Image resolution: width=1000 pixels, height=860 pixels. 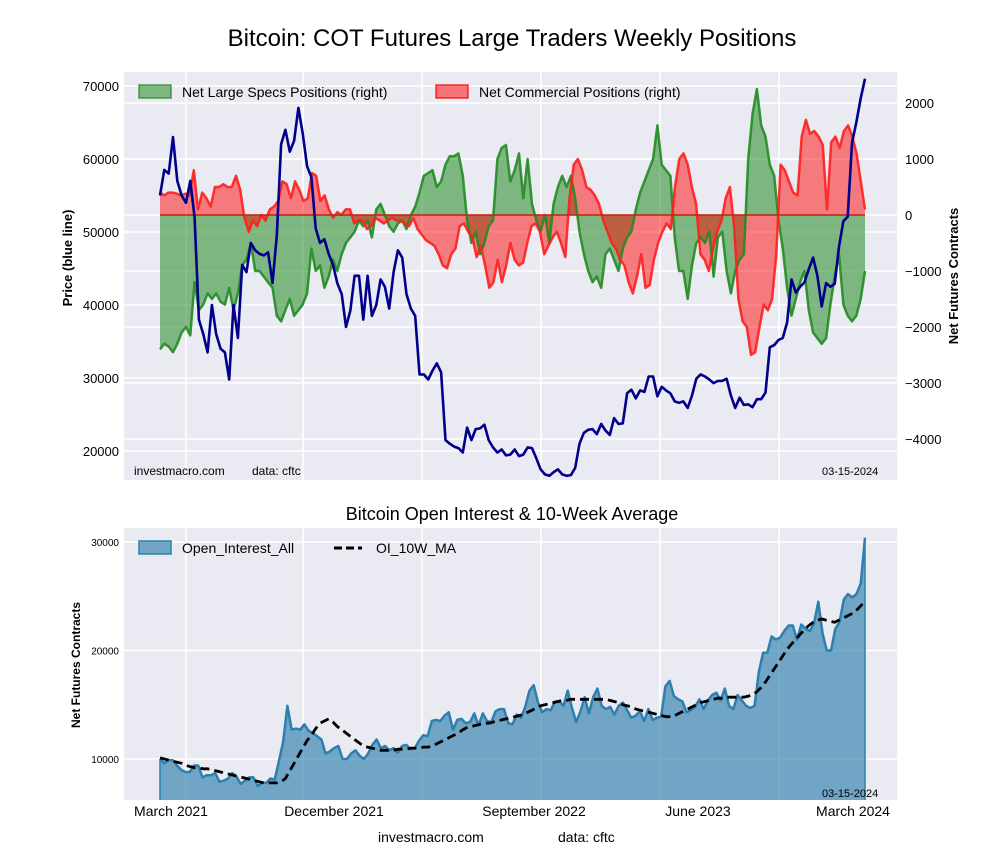 I want to click on left-ytick-label: 60000, so click(x=101, y=159).